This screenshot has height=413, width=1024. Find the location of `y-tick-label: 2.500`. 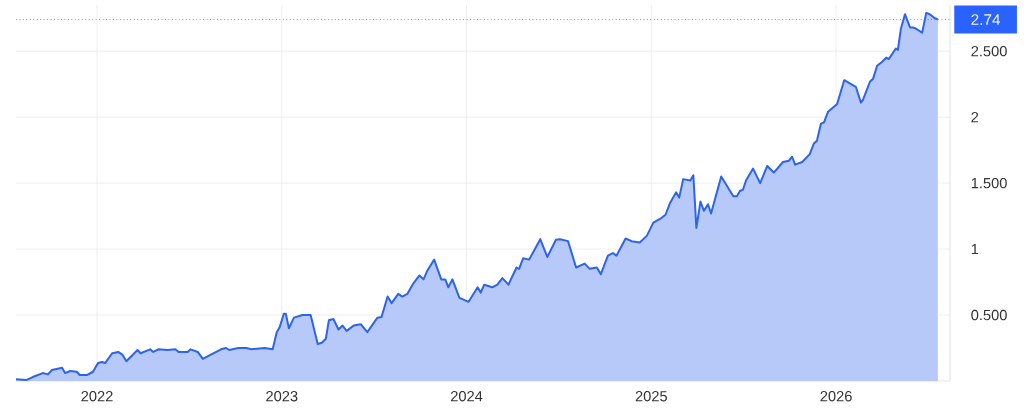

y-tick-label: 2.500 is located at coordinates (989, 51).